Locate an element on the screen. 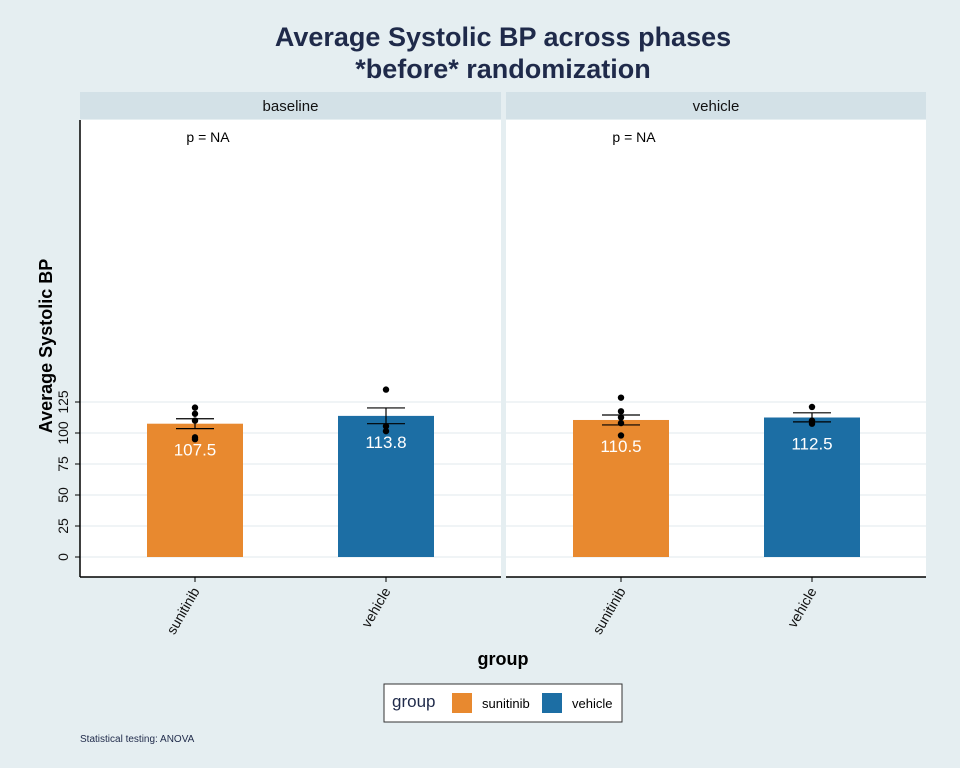 The width and height of the screenshot is (960, 768). x-axis-title: group is located at coordinates (503, 659).